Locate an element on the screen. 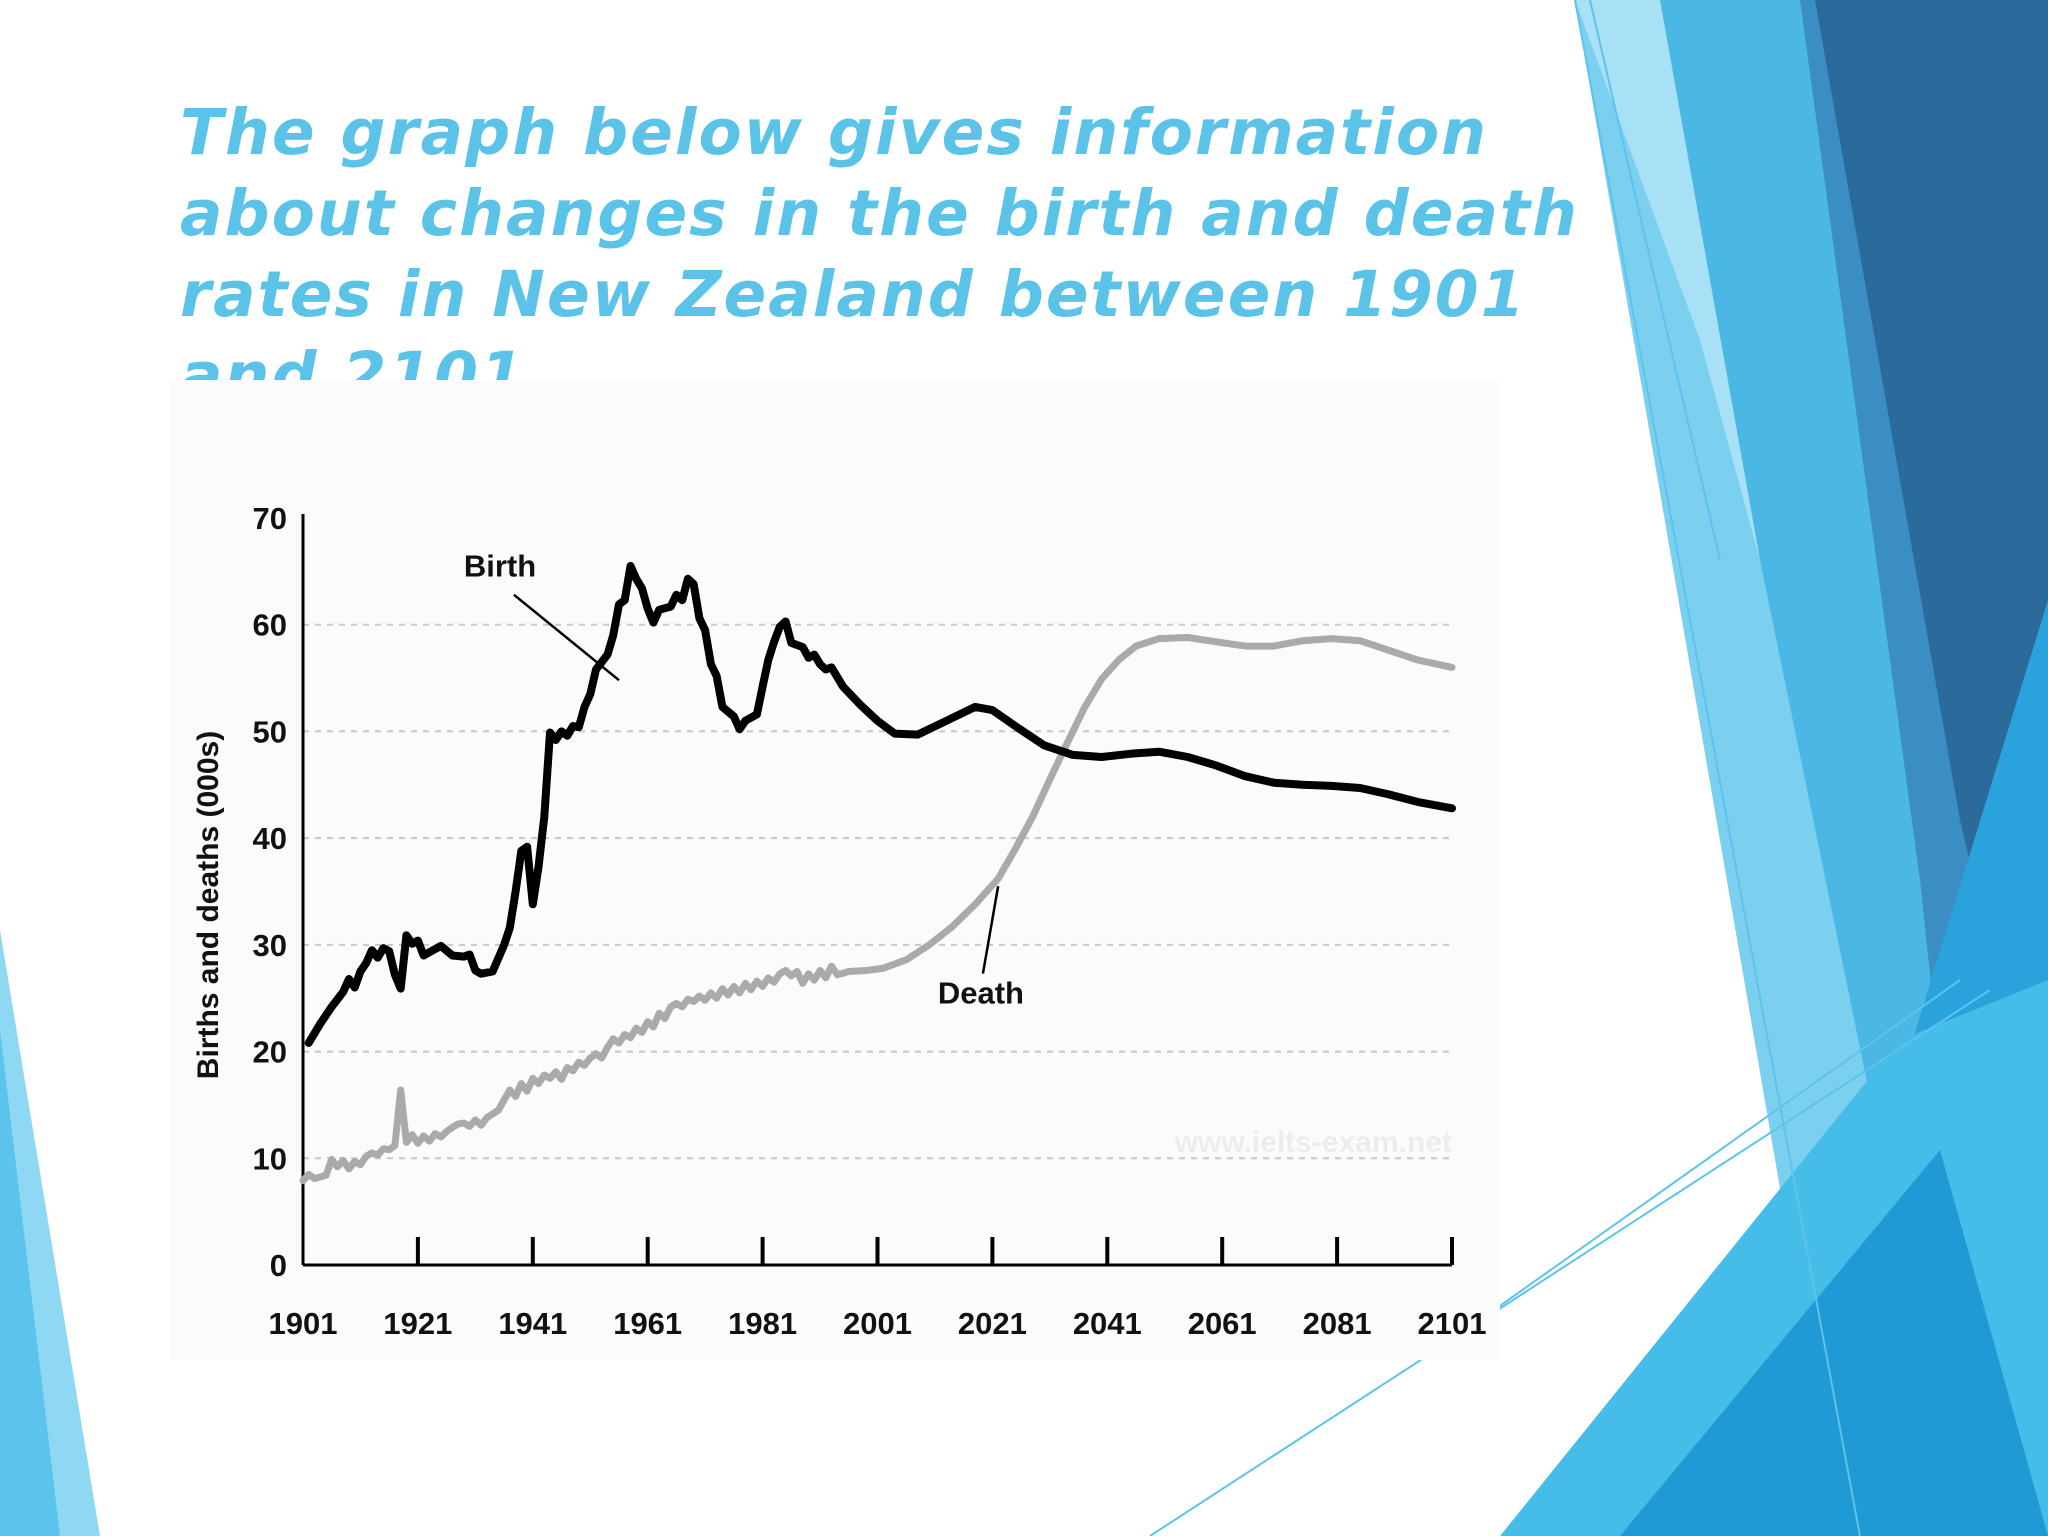 The height and width of the screenshot is (1536, 2048). annotations: Birth Death is located at coordinates (744, 780).